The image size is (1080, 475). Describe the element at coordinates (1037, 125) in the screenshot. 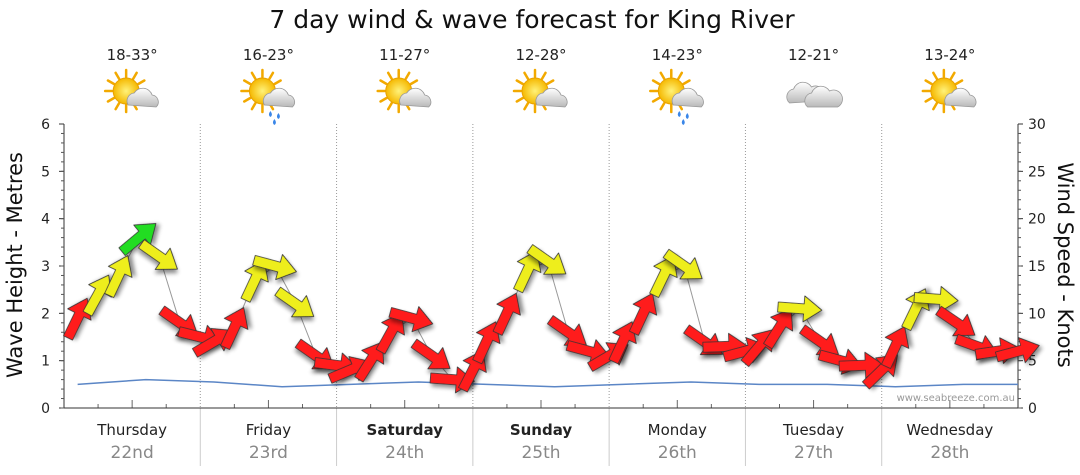

I see `y-right-tick-label: 30` at that location.